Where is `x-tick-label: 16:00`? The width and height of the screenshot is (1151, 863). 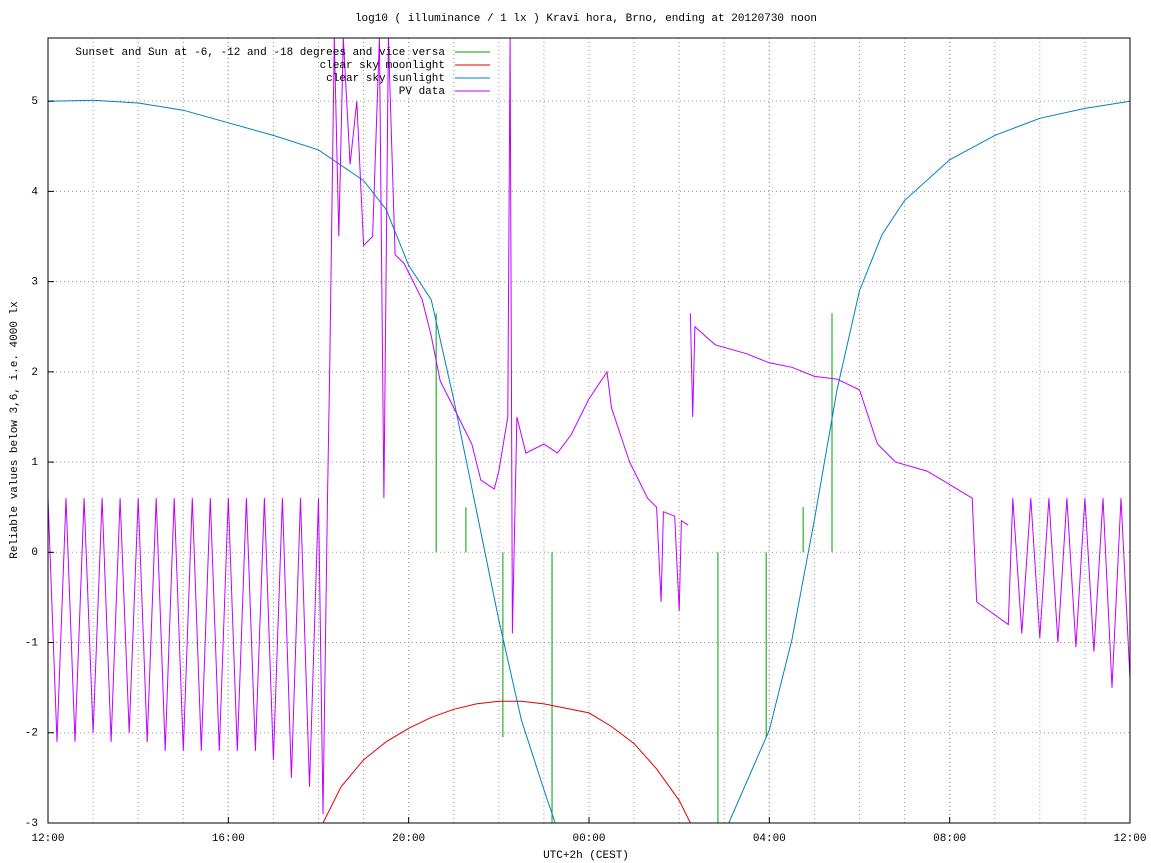 x-tick-label: 16:00 is located at coordinates (228, 839).